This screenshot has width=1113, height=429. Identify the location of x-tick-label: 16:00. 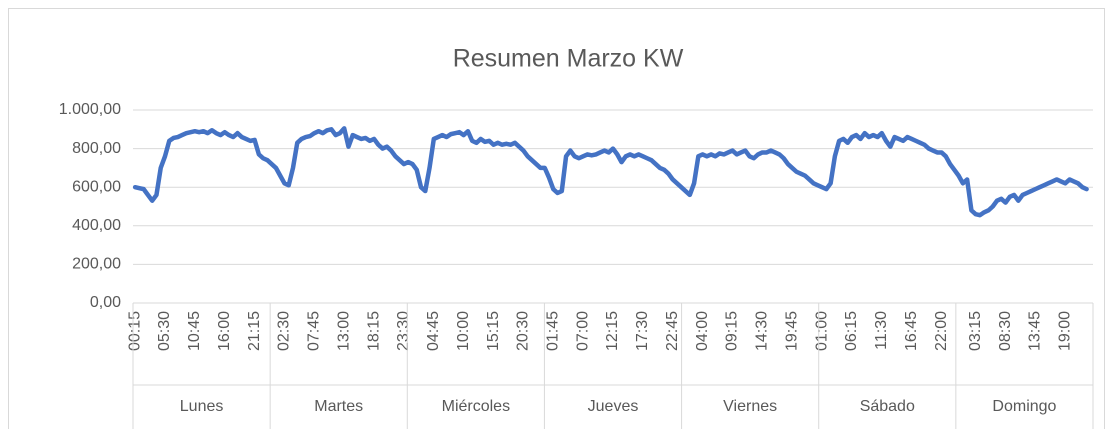
(224, 331).